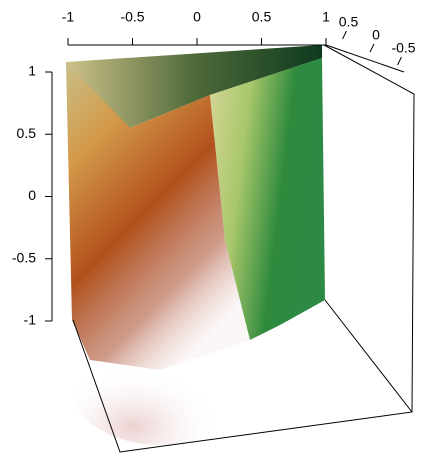 Image resolution: width=439 pixels, height=460 pixels. What do you see at coordinates (262, 17) in the screenshot?
I see `x-tick-label: 0.5` at bounding box center [262, 17].